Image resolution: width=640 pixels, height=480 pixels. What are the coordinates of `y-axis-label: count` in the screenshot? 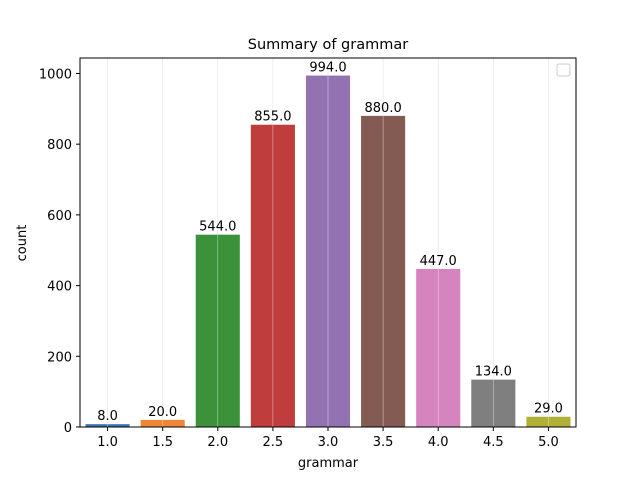 It's located at (22, 243).